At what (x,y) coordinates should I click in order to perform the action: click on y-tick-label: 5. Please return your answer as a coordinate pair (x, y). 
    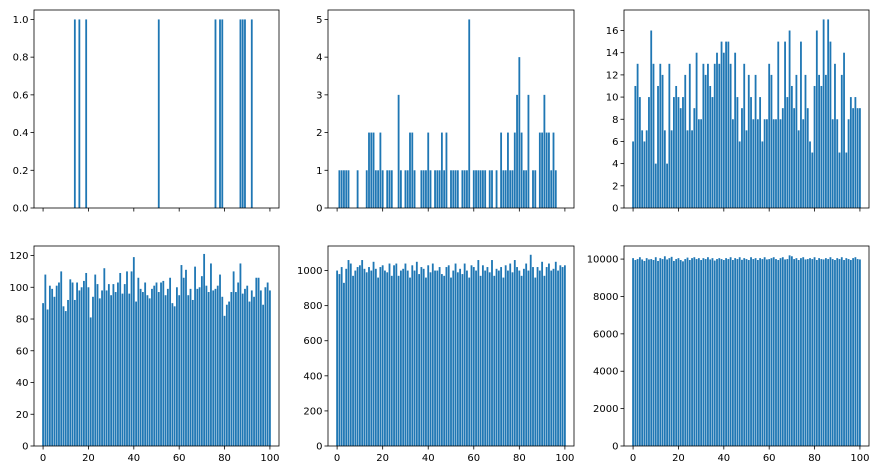
    Looking at the image, I should click on (319, 20).